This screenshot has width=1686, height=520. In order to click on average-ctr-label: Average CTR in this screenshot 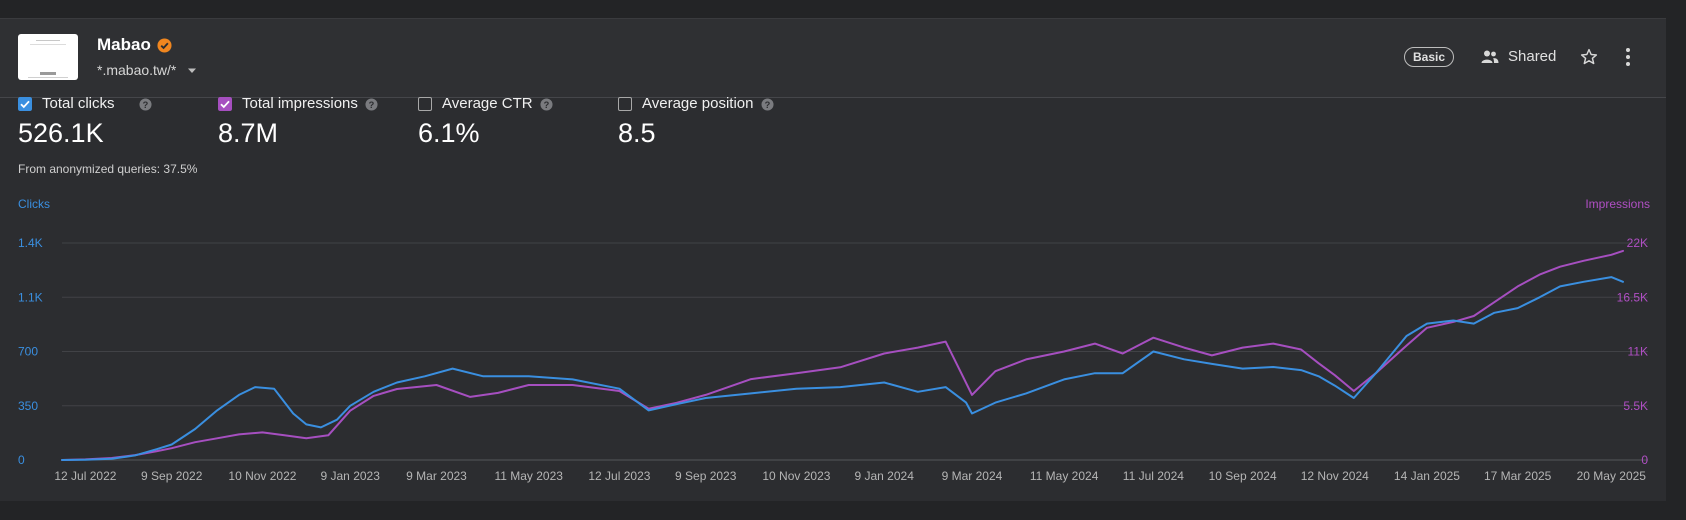, I will do `click(487, 103)`.